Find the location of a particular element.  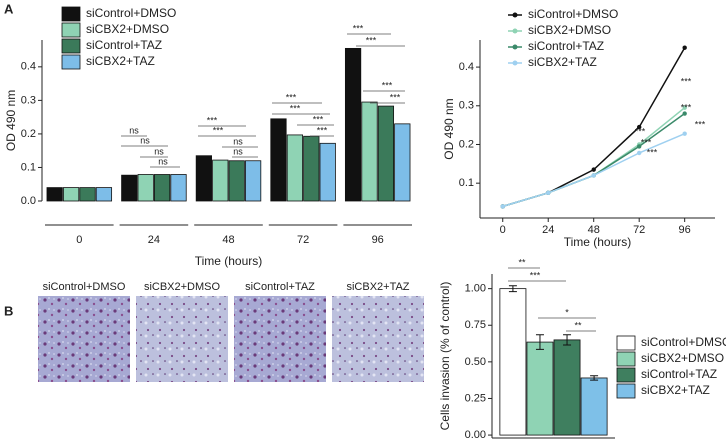

x-tick-label: 96 is located at coordinates (685, 230).